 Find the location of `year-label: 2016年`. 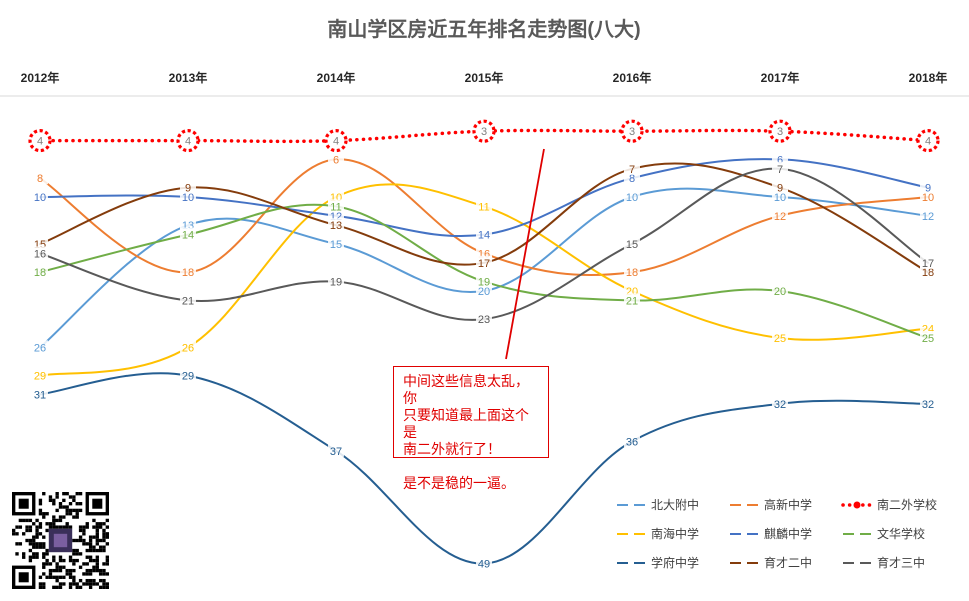

year-label: 2016年 is located at coordinates (632, 77).